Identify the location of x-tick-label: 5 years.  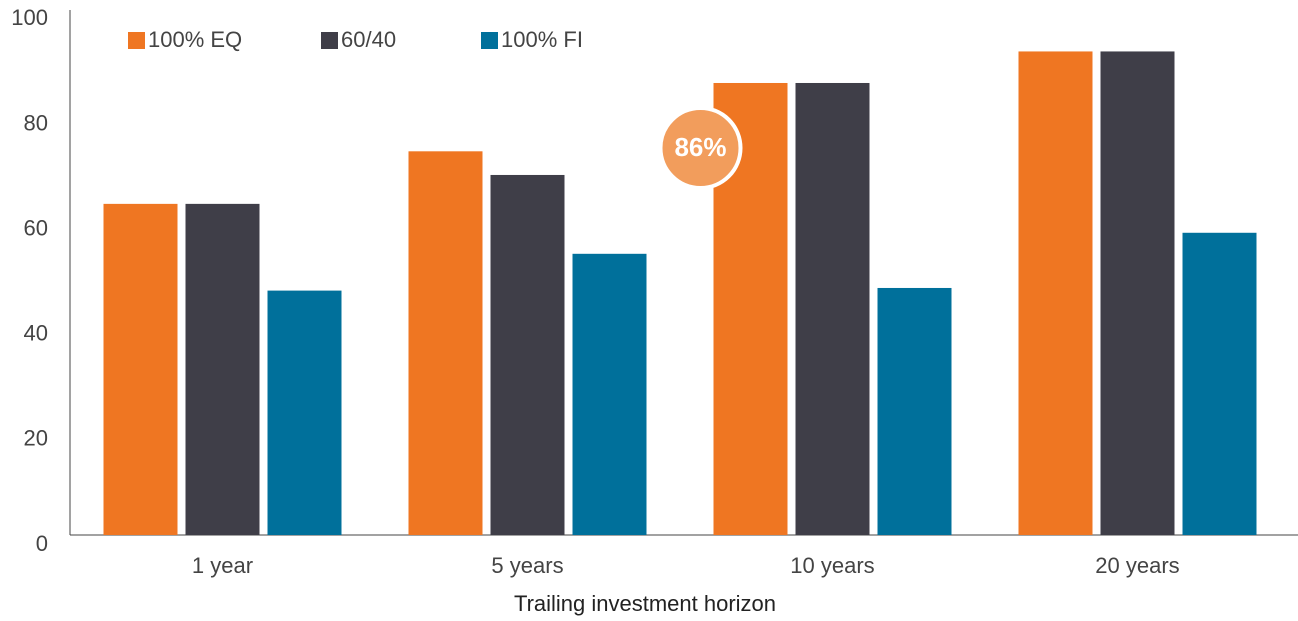
(527, 565).